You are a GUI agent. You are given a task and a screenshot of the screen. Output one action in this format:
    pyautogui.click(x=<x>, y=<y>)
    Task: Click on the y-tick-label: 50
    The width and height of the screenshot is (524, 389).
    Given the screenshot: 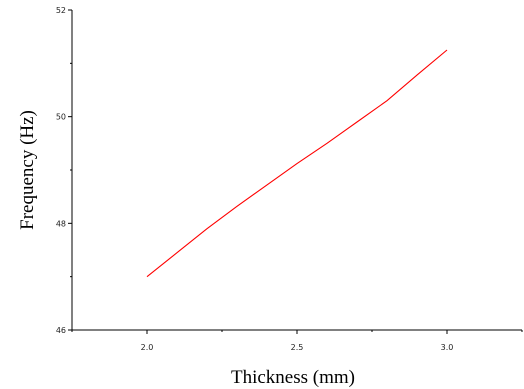 What is the action you would take?
    pyautogui.click(x=61, y=117)
    